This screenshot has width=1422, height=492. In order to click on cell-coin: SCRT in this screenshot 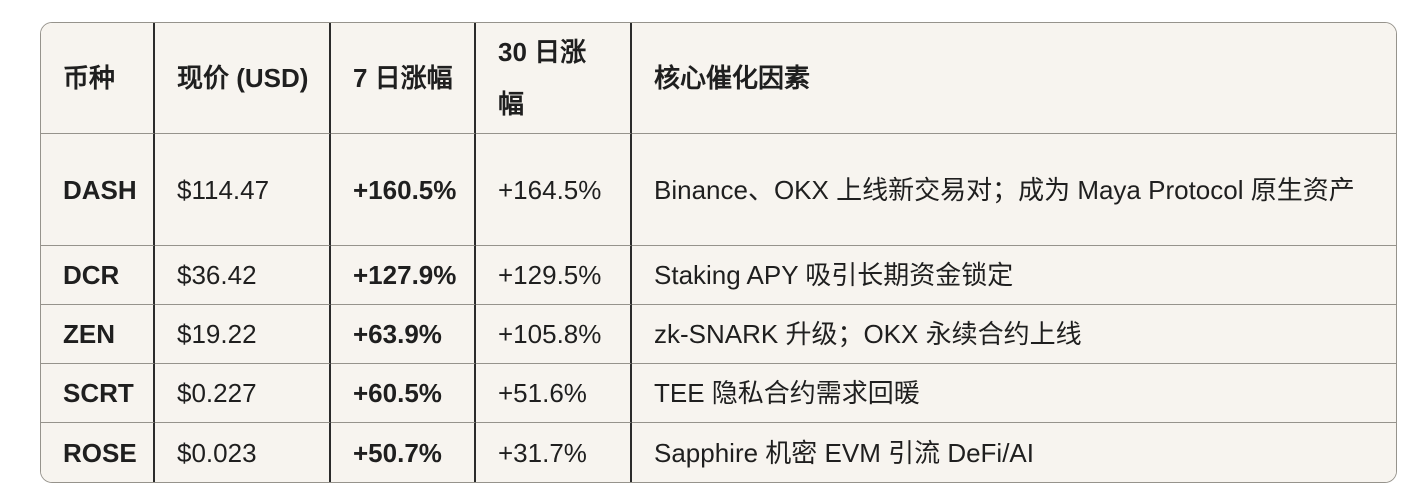, I will do `click(98, 393)`.